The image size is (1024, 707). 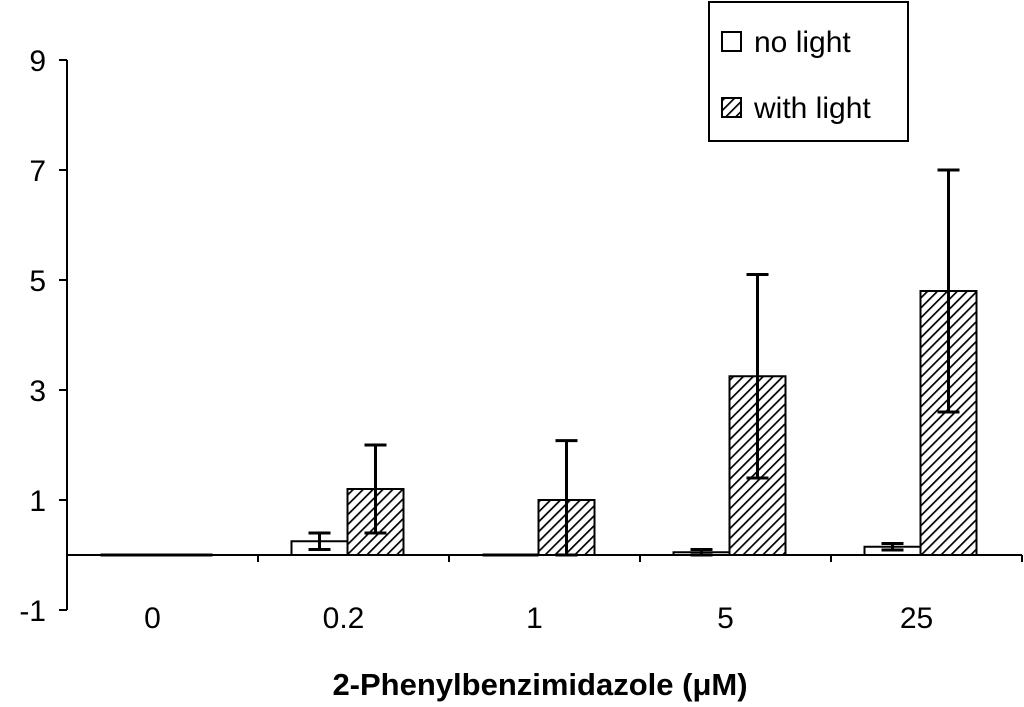 What do you see at coordinates (812, 108) in the screenshot?
I see `legend-label-with-light: with light` at bounding box center [812, 108].